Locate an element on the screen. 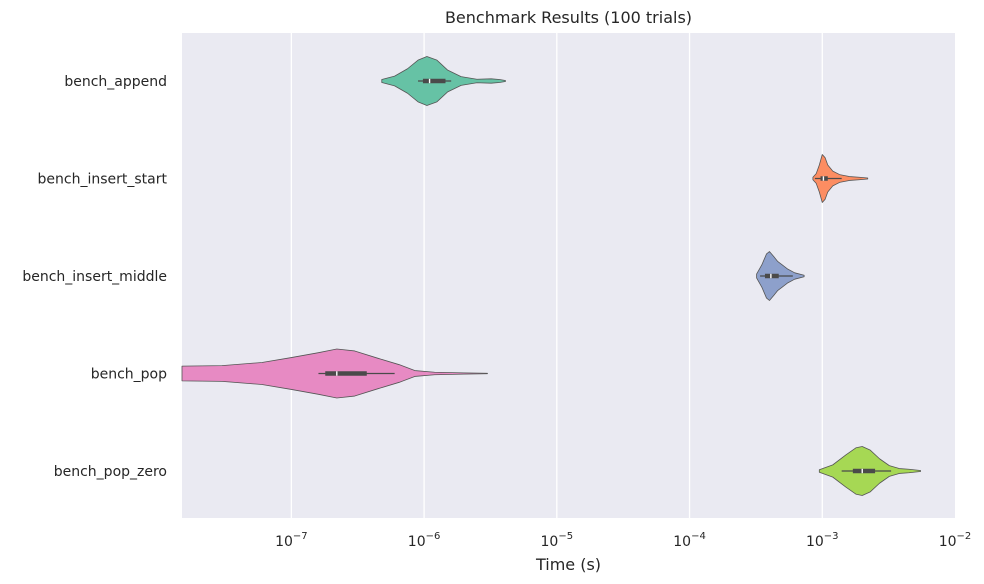  category-label: bench_pop_zero is located at coordinates (110, 472).